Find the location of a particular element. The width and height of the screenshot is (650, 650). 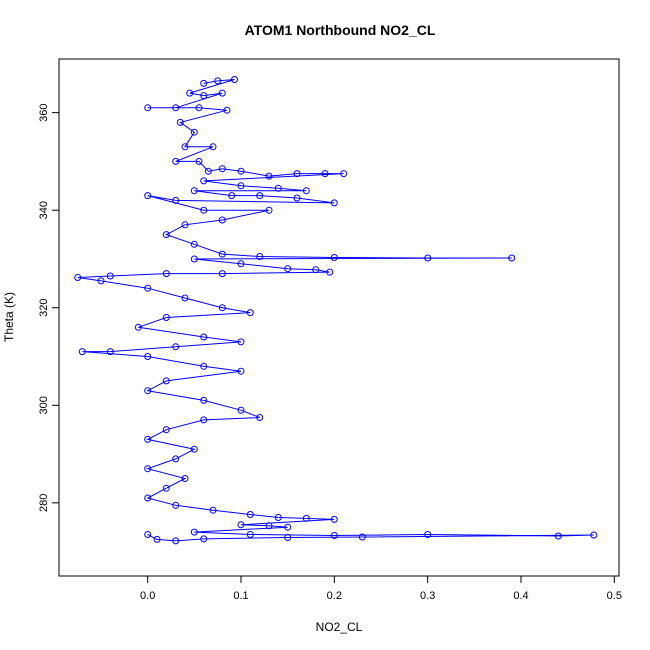

chart-title: ATOM1 Northbound NO2_CL is located at coordinates (340, 30).